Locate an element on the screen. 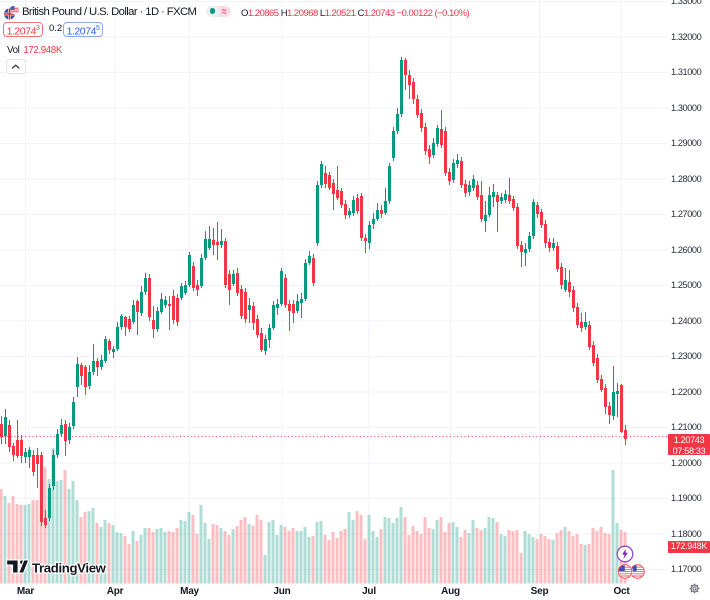 The width and height of the screenshot is (710, 600). svg-text: TradingView is located at coordinates (69, 567).